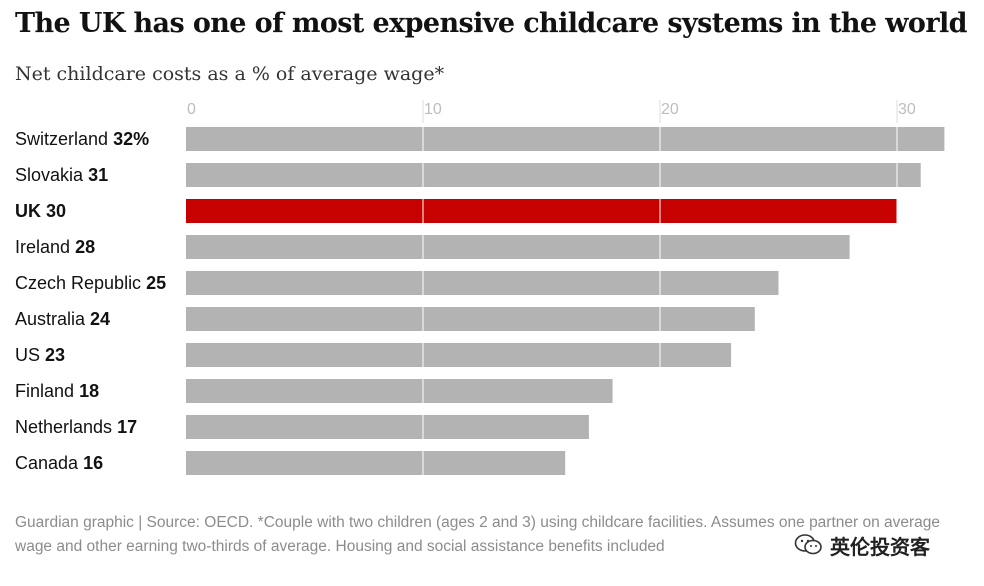  I want to click on value-label: 28, so click(85, 247).